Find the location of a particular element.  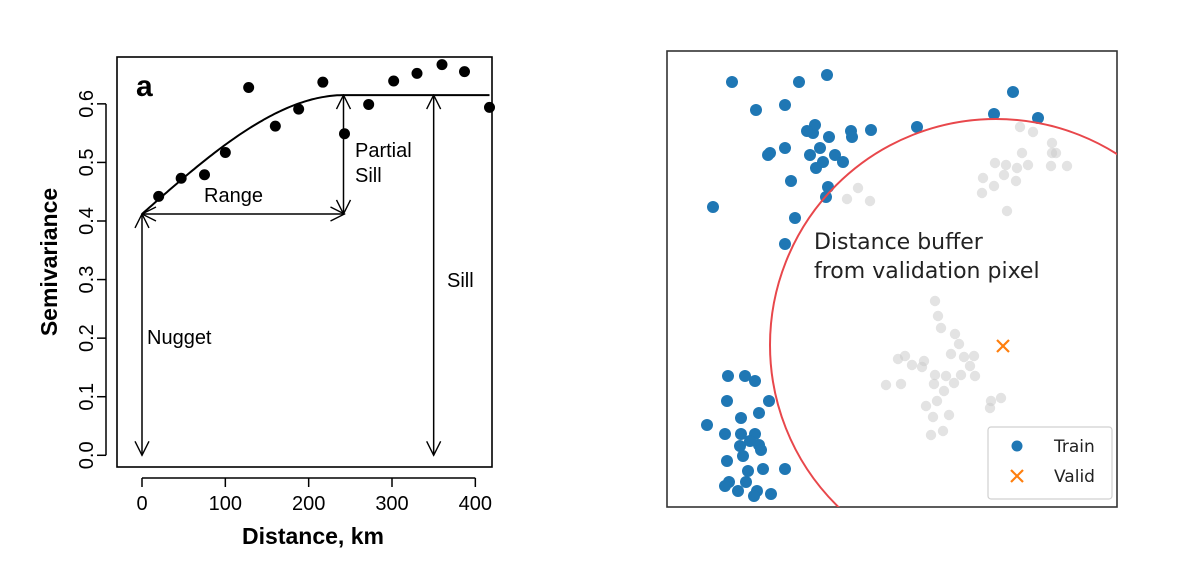

x-tick-label: 300 is located at coordinates (391, 504).